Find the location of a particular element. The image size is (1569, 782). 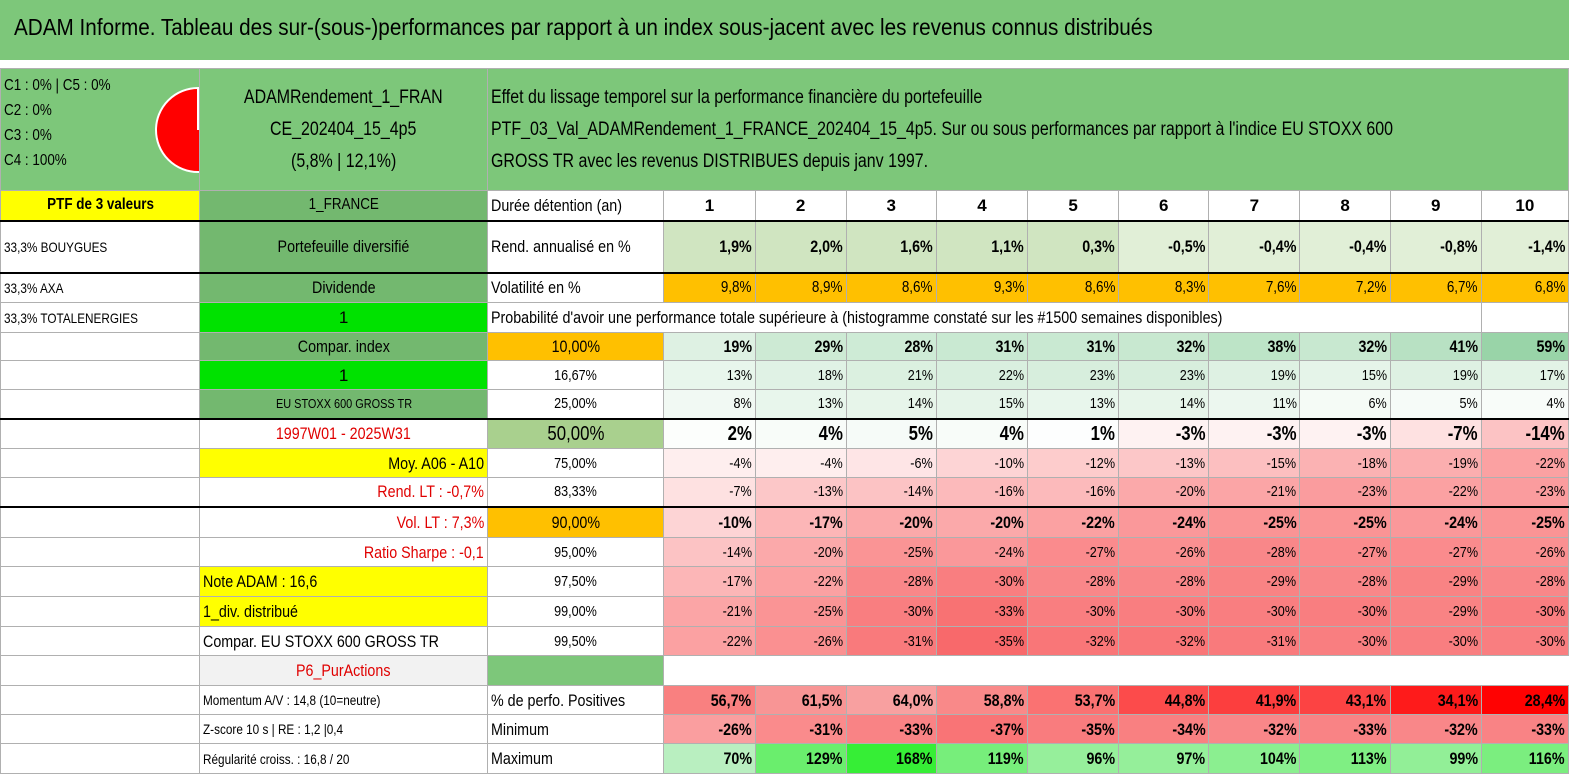

max-value: 119% is located at coordinates (982, 758).